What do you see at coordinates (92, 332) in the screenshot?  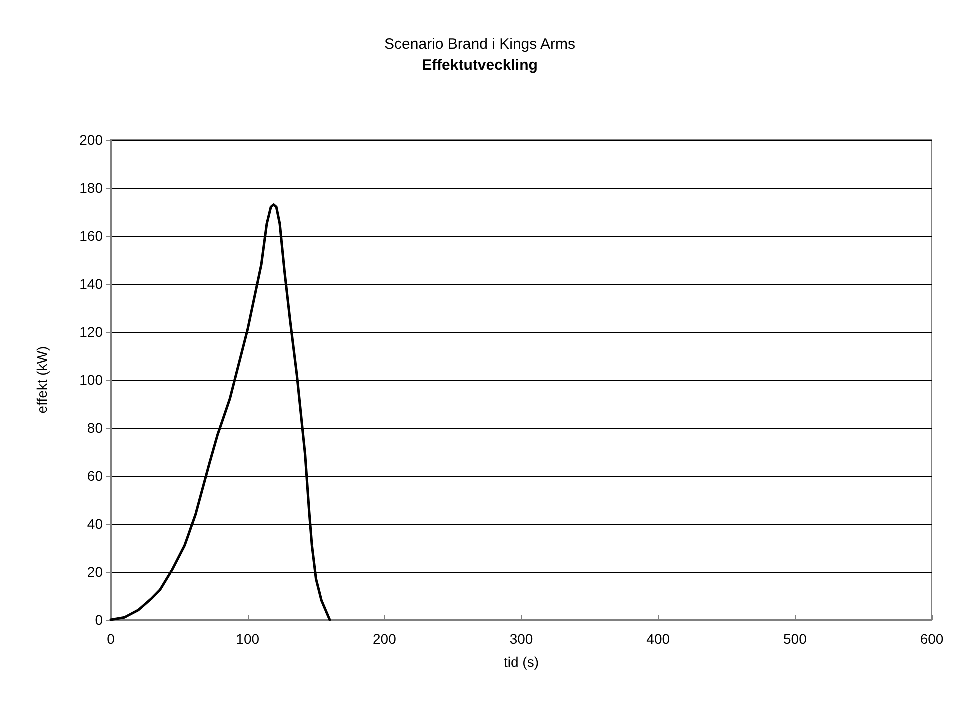 I see `y-tick-label: 120` at bounding box center [92, 332].